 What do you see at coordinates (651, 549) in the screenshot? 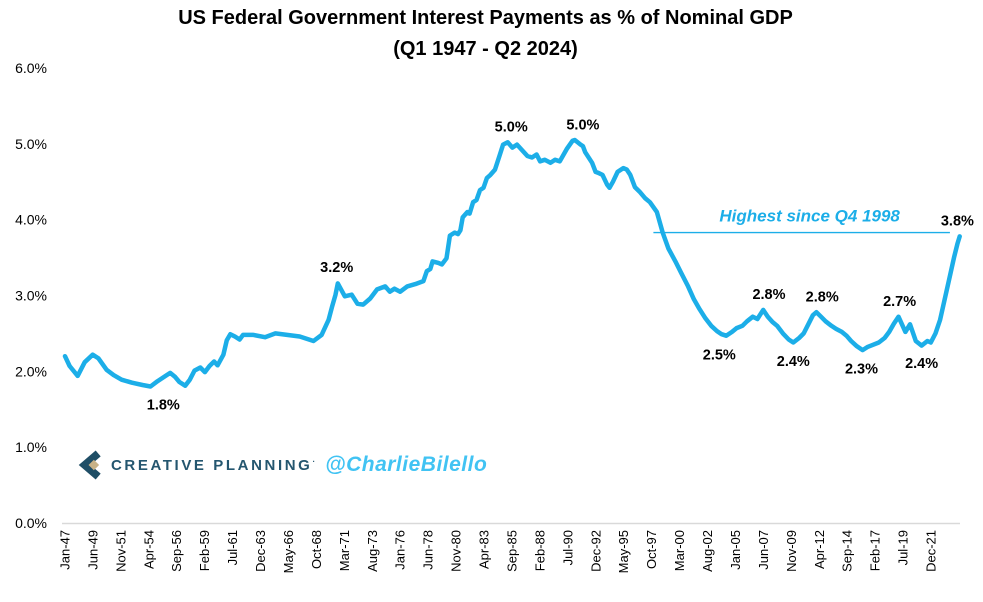
I see `x-axis-label: Oct-97` at bounding box center [651, 549].